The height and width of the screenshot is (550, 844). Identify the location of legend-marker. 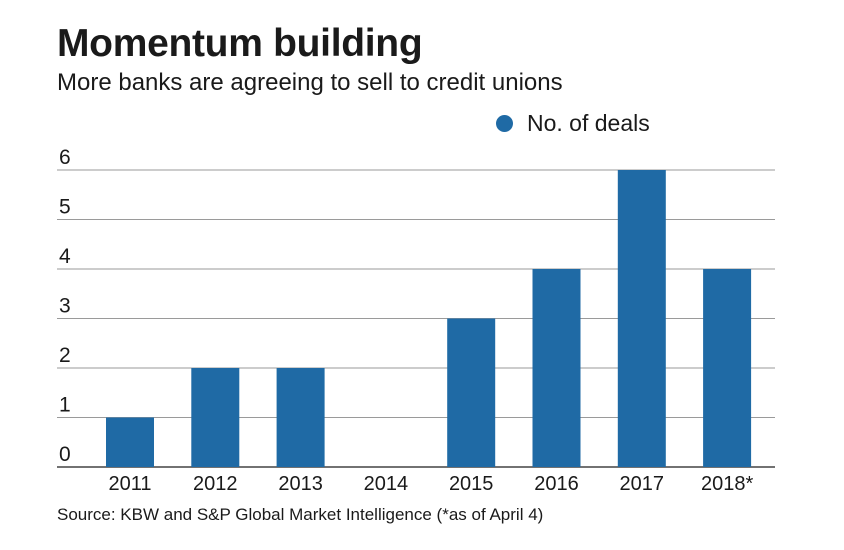
(504, 123).